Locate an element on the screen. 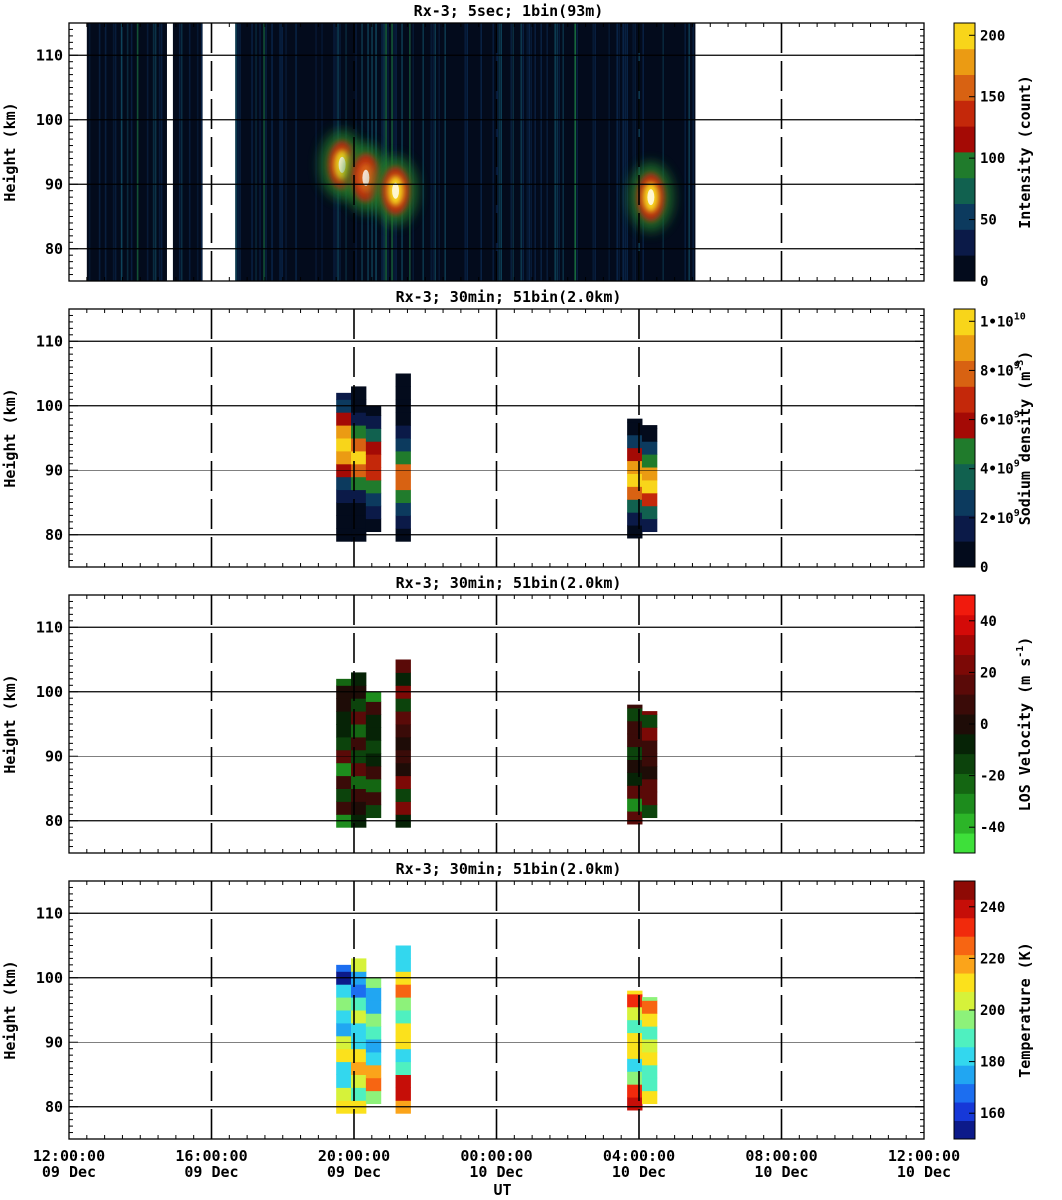  colorbar-tick-label: 8•109 is located at coordinates (1000, 369).